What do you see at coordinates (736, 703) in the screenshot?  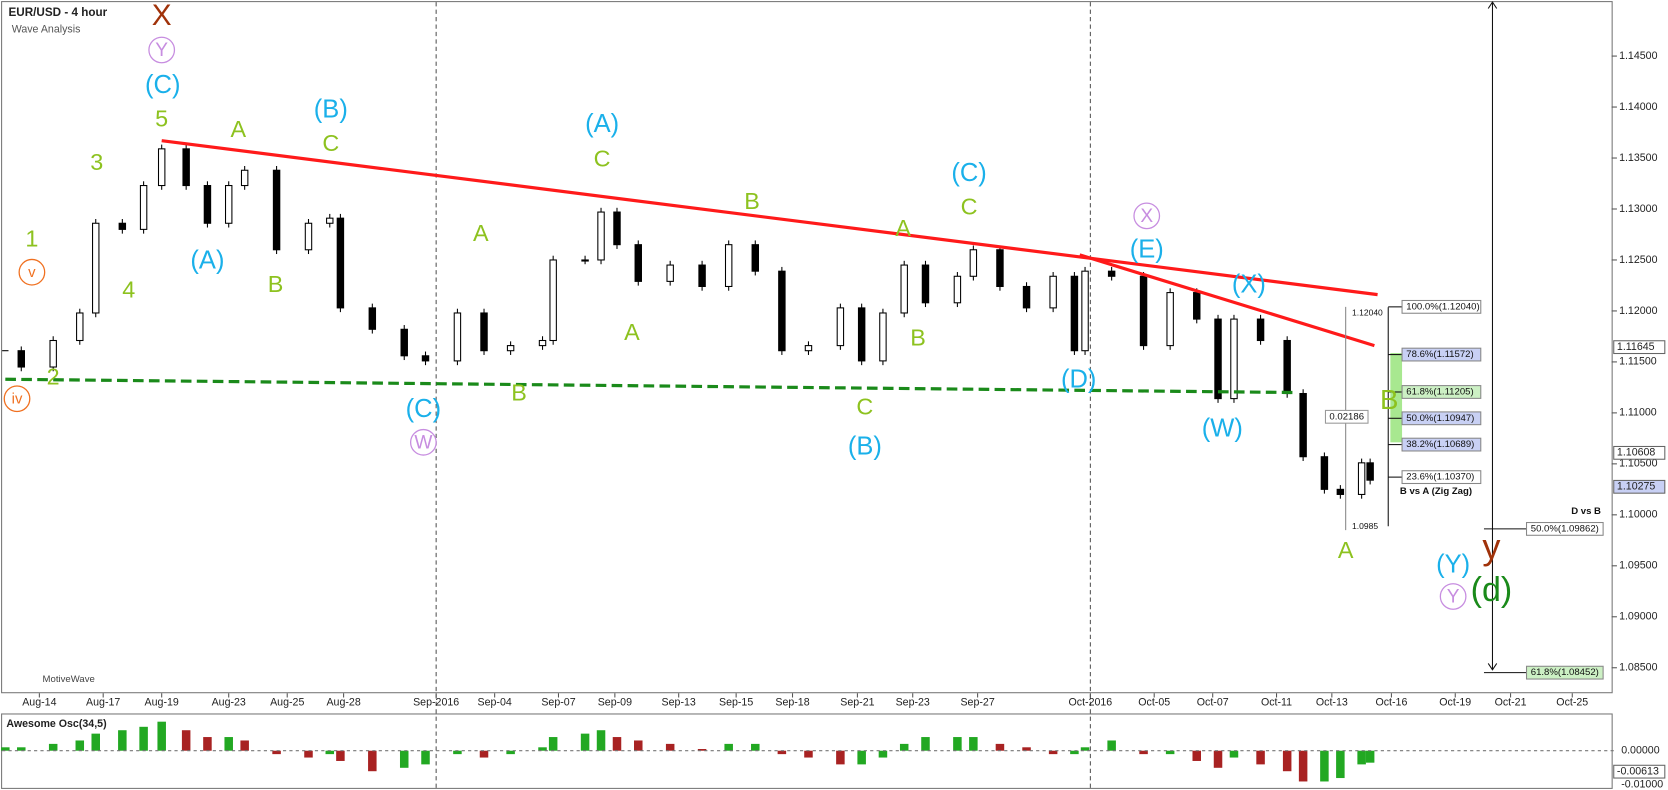 I see `x-tick-label: Sep-15` at bounding box center [736, 703].